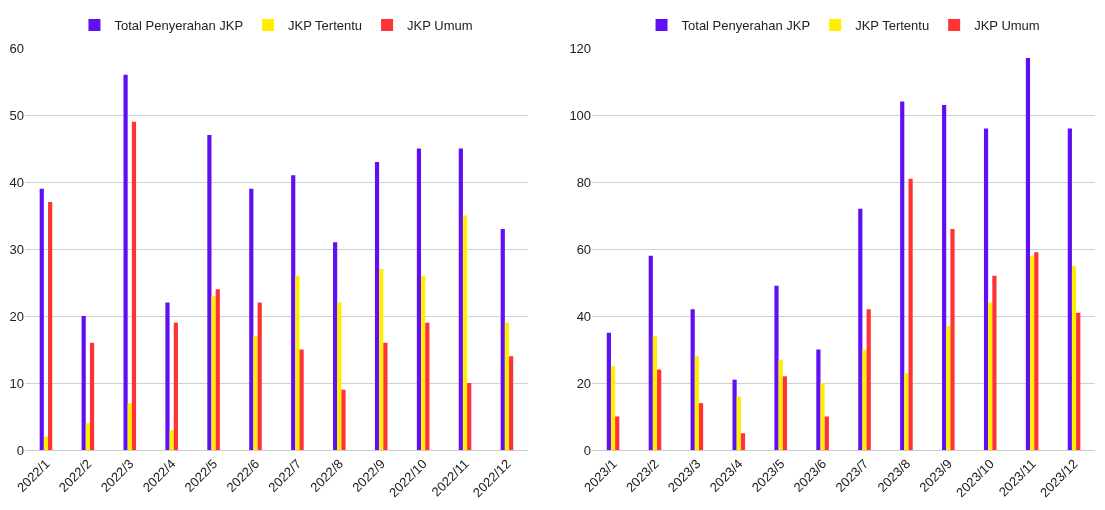 This screenshot has height=510, width=1105. Describe the element at coordinates (16, 115) in the screenshot. I see `y-tick-label: 50` at that location.